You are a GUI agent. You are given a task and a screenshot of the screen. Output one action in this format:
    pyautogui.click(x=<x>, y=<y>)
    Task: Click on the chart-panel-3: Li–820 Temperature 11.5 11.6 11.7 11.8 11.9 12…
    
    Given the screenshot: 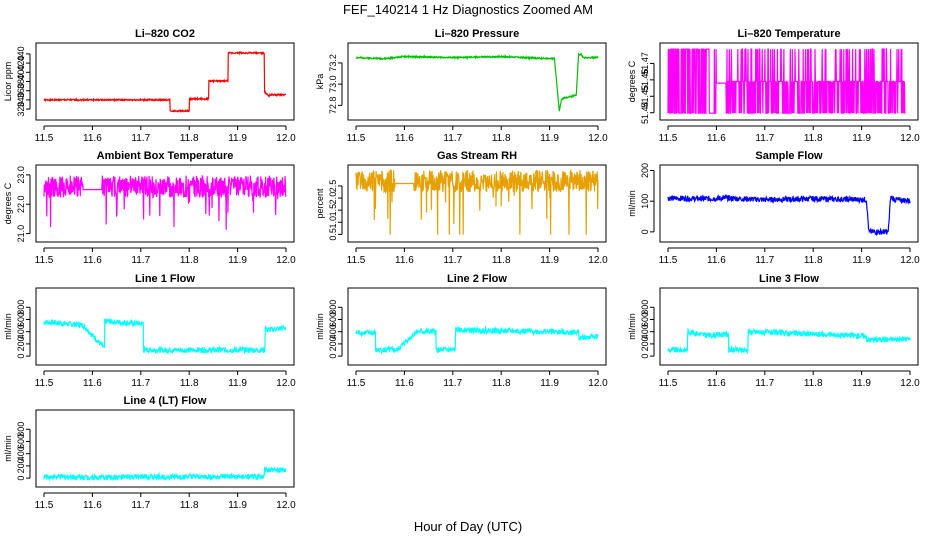 What is the action you would take?
    pyautogui.click(x=773, y=86)
    